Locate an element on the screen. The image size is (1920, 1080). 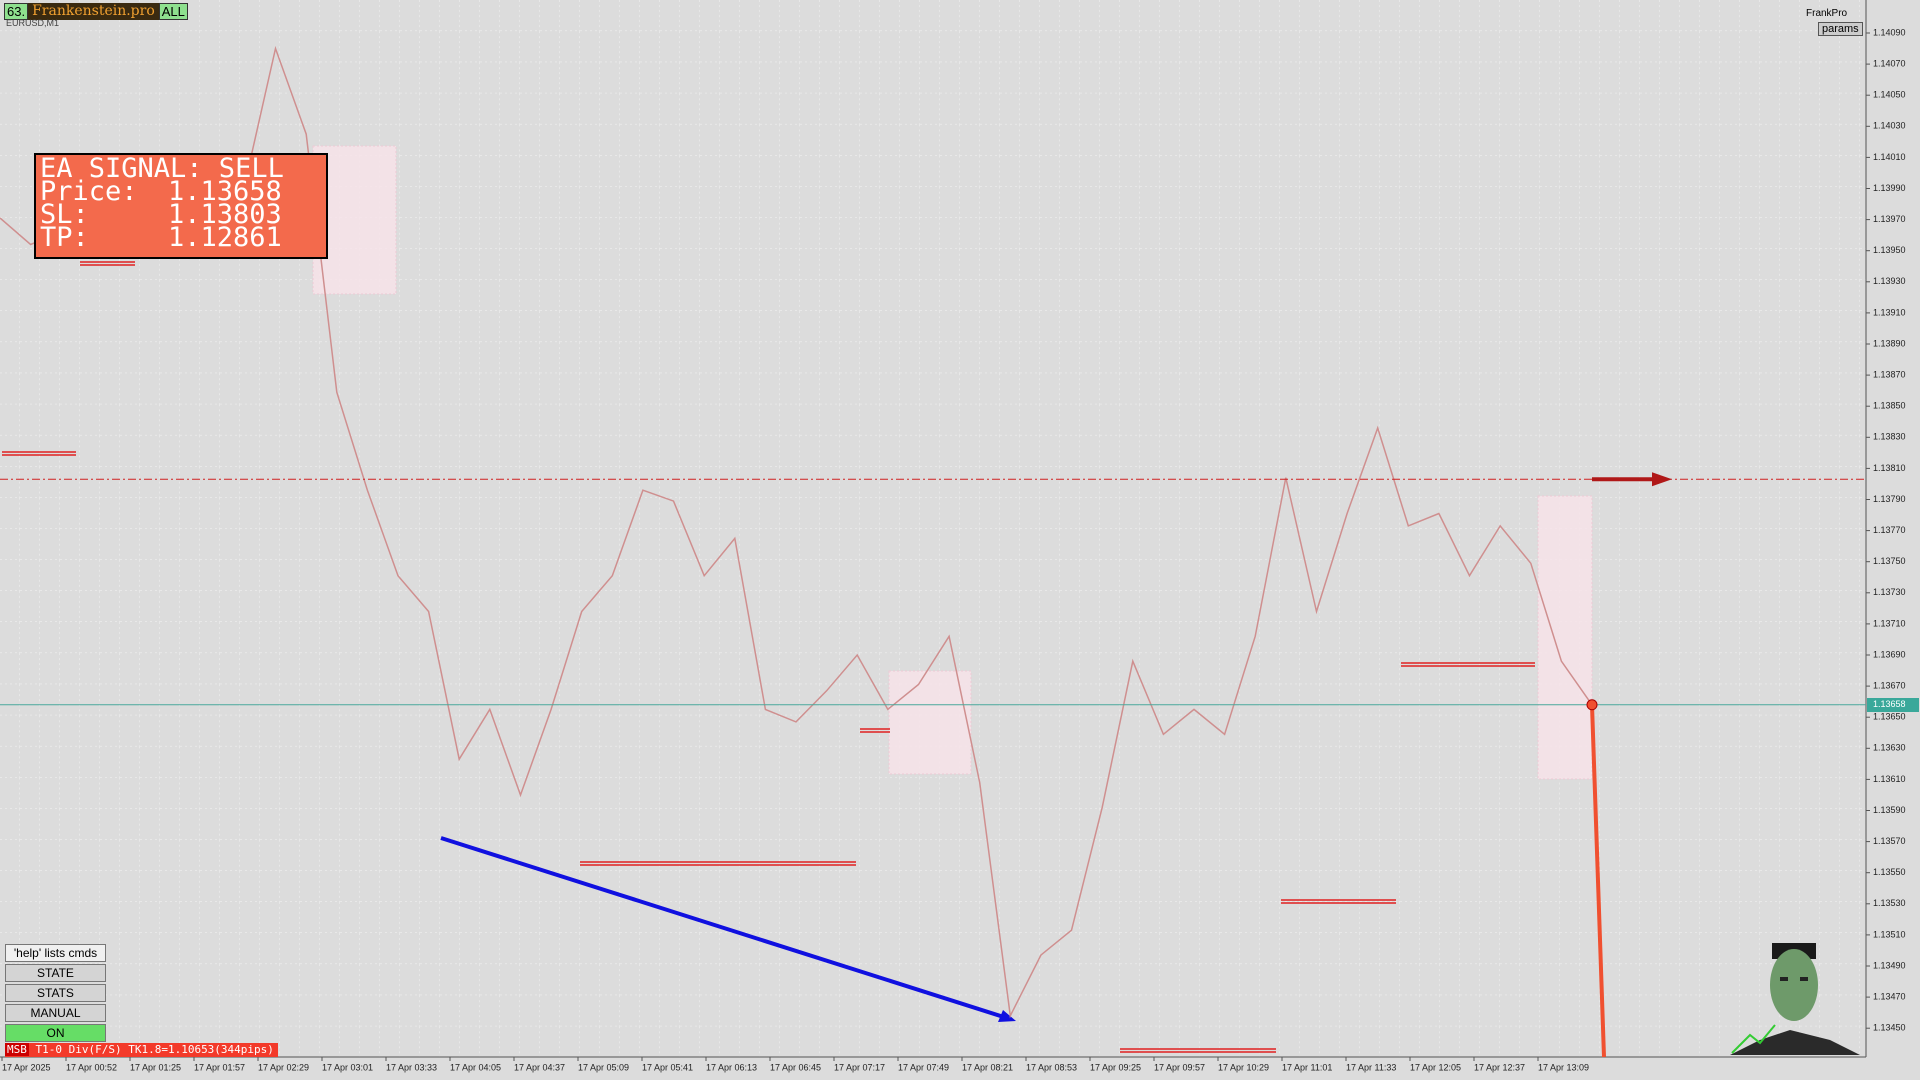
price-label: 1.14070 is located at coordinates (1889, 63).